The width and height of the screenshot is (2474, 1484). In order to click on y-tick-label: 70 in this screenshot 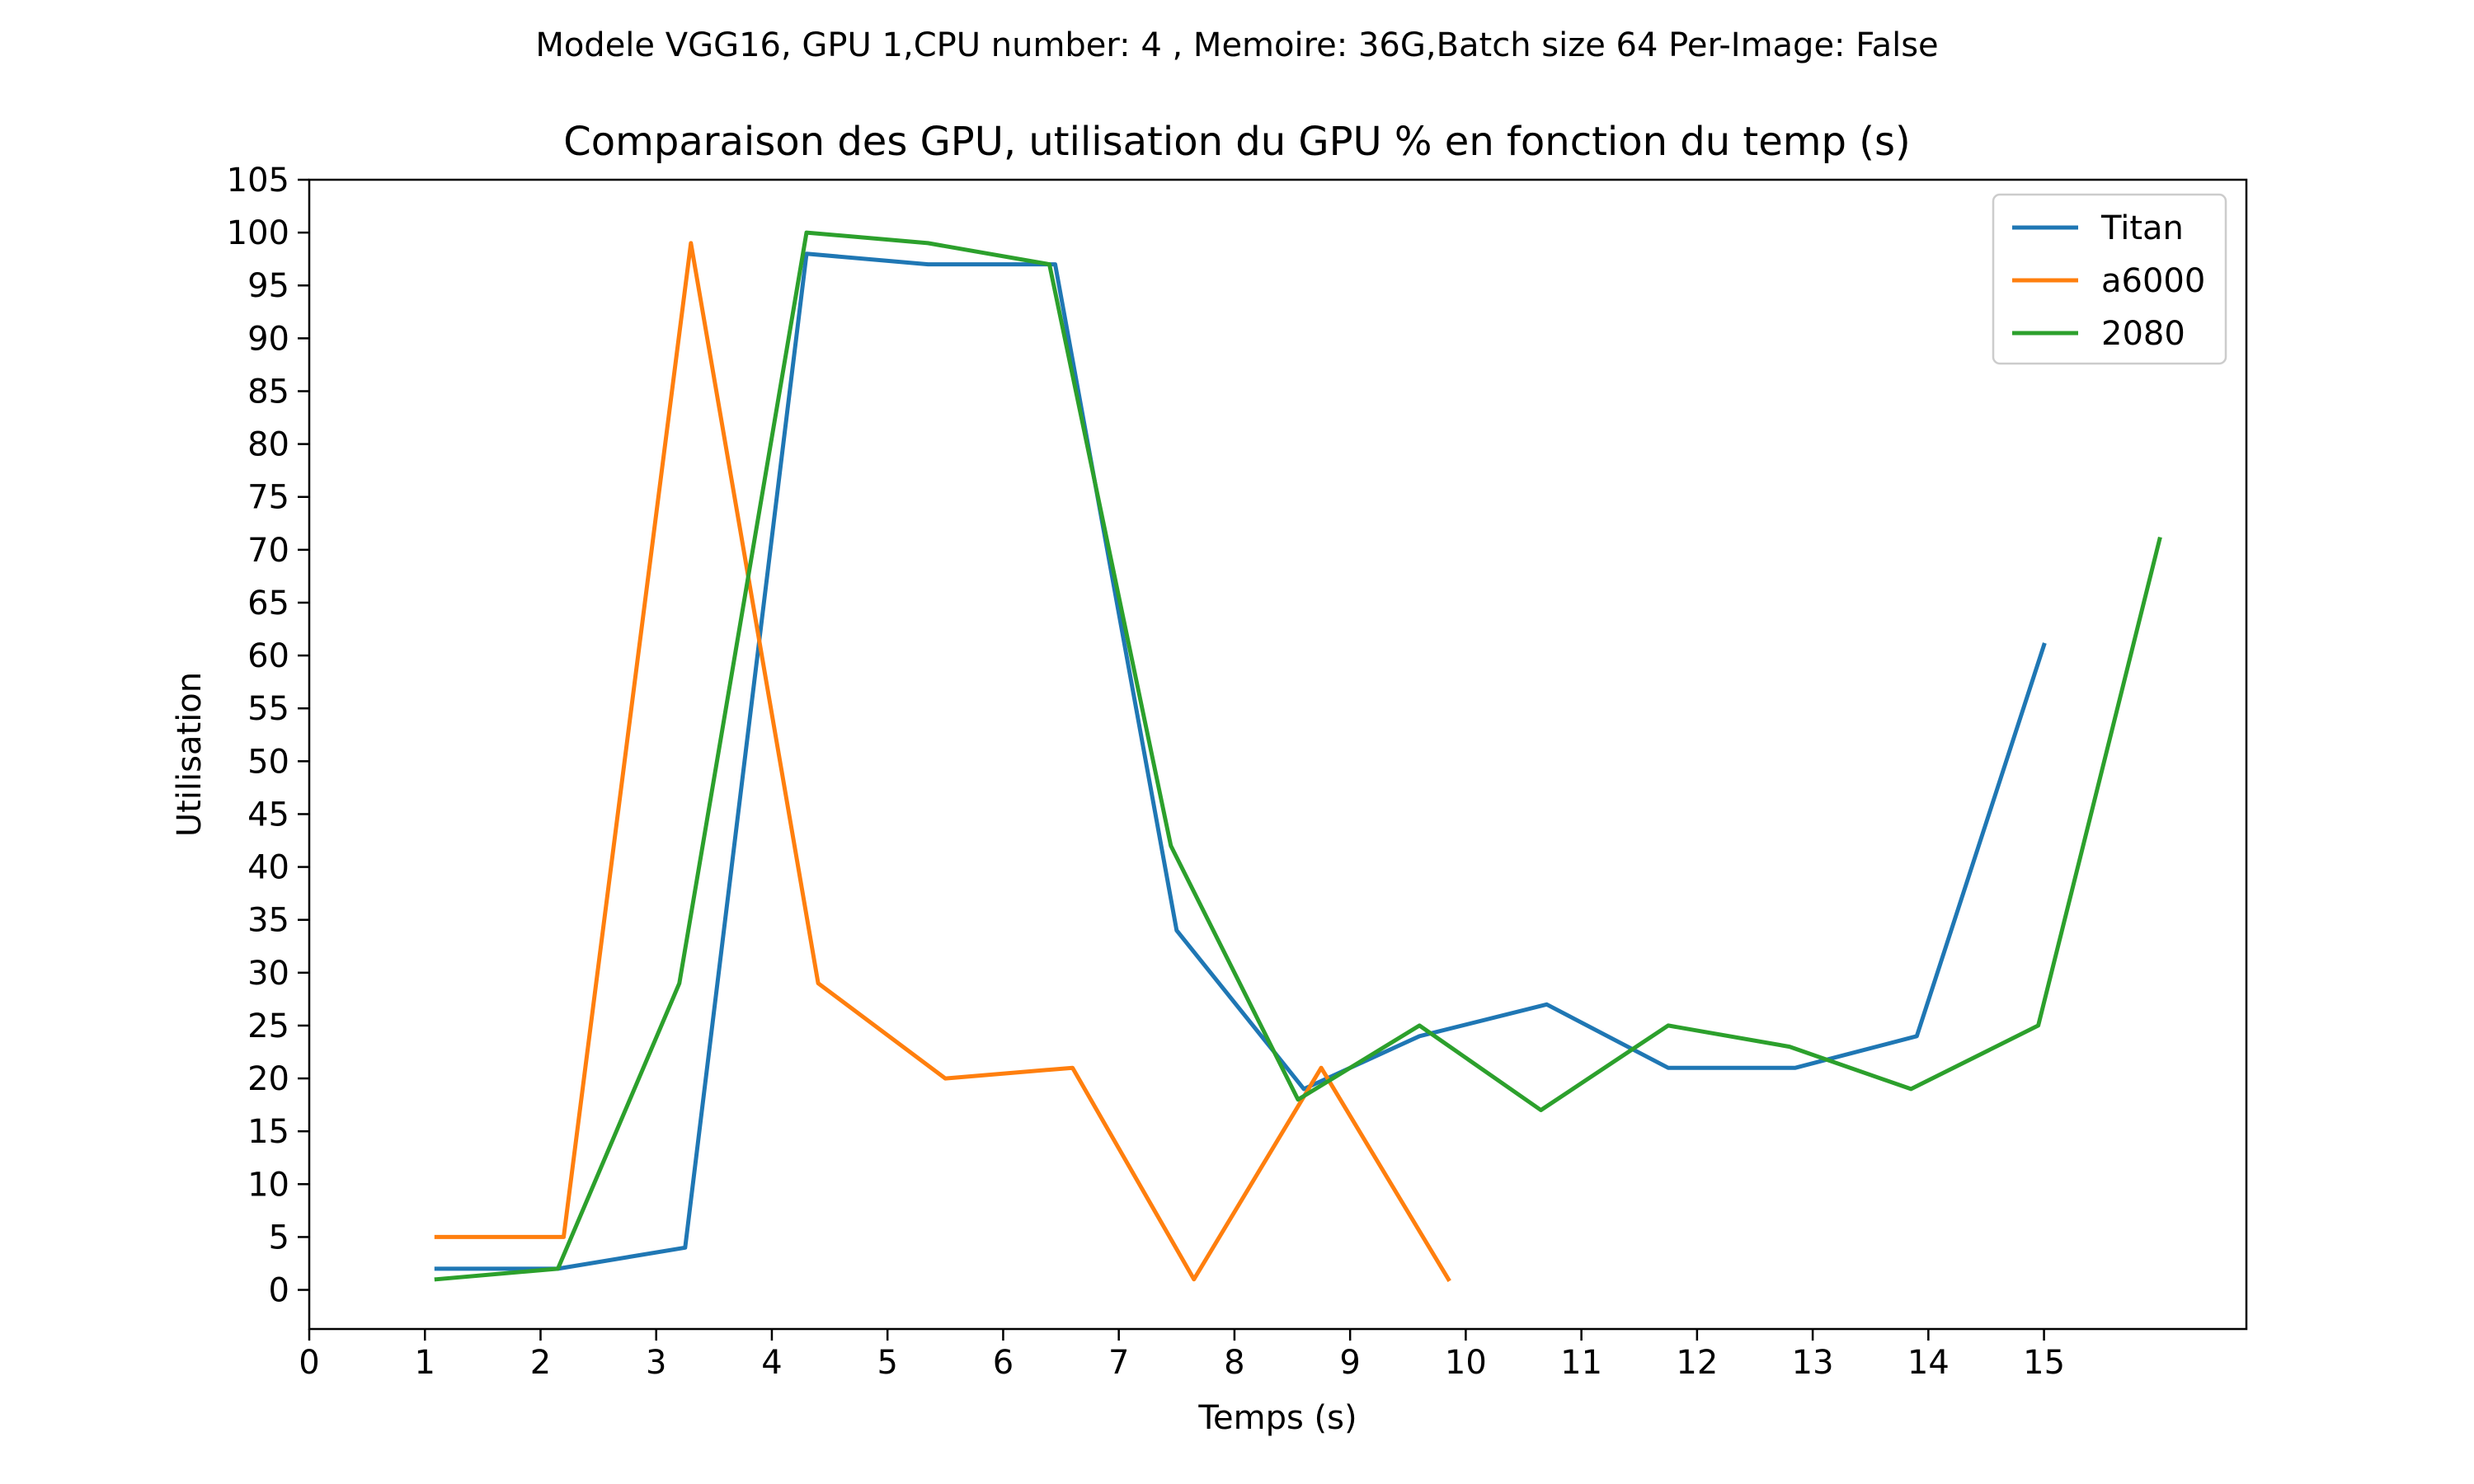, I will do `click(268, 551)`.